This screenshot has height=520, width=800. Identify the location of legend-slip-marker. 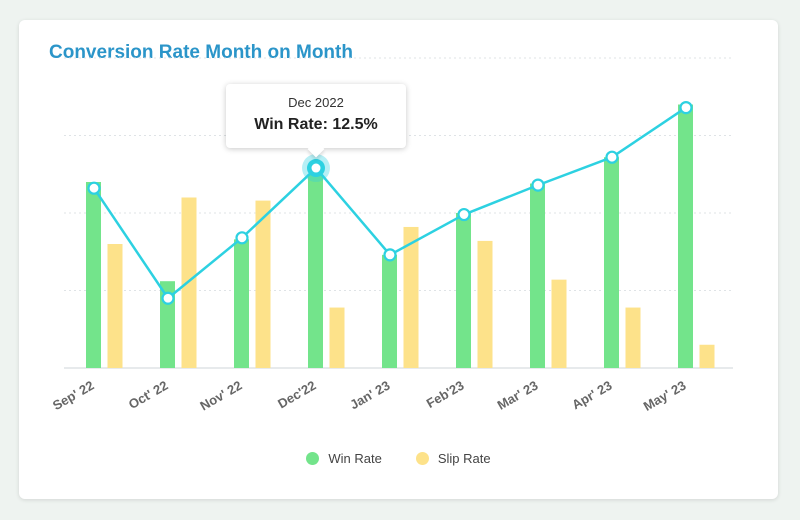
(422, 458).